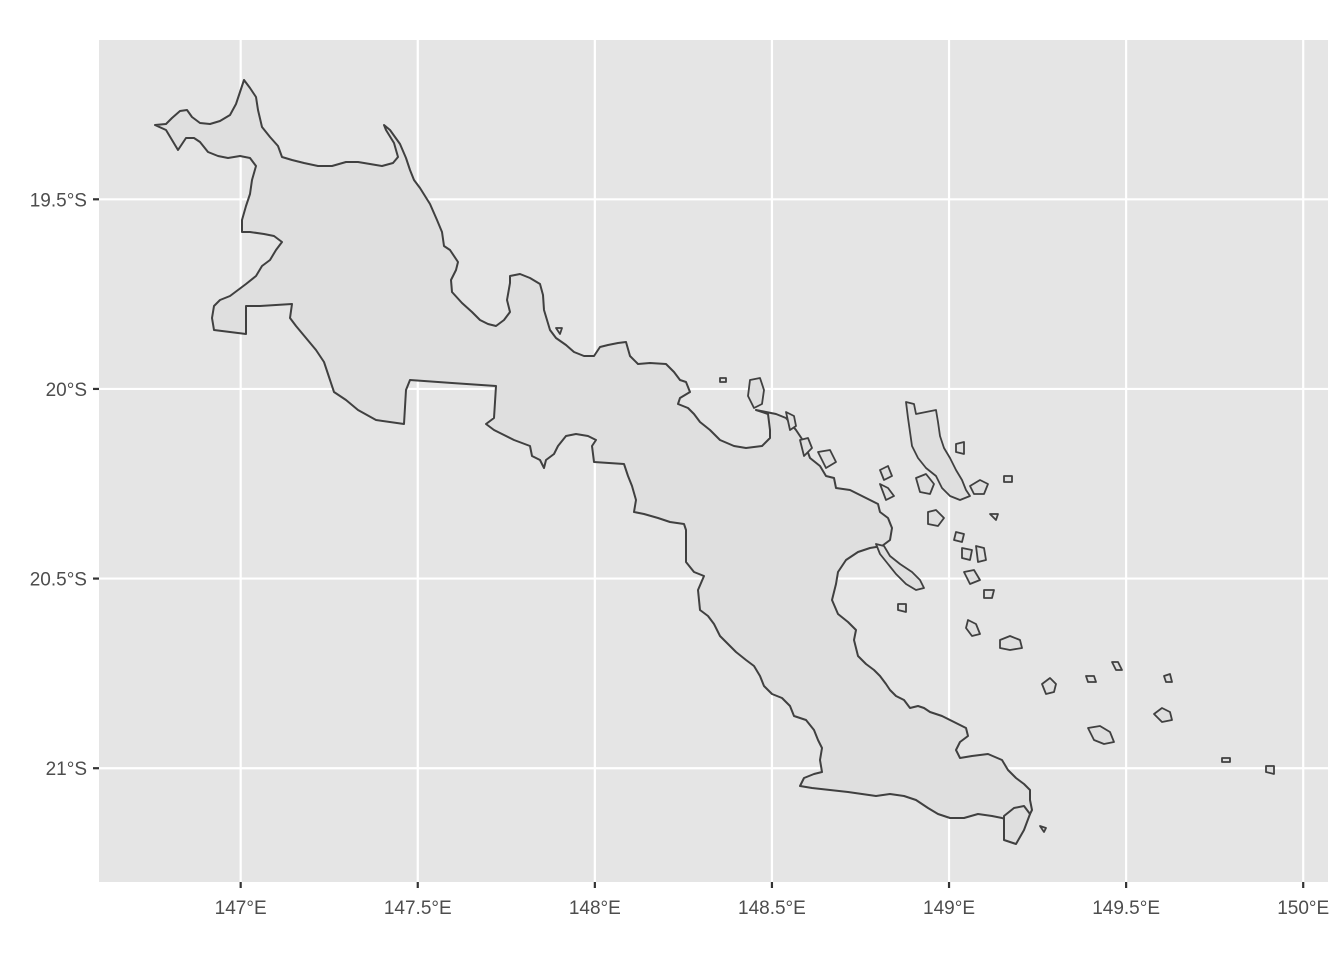 Image resolution: width=1344 pixels, height=960 pixels. Describe the element at coordinates (949, 908) in the screenshot. I see `x-tick-label: 149°E` at that location.